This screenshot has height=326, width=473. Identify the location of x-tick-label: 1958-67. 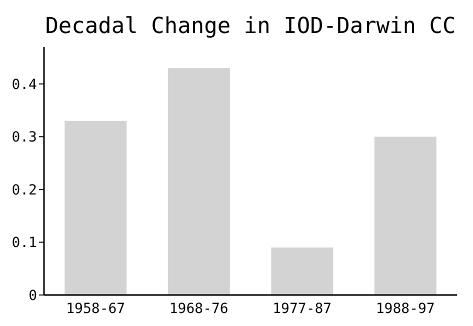
(96, 308).